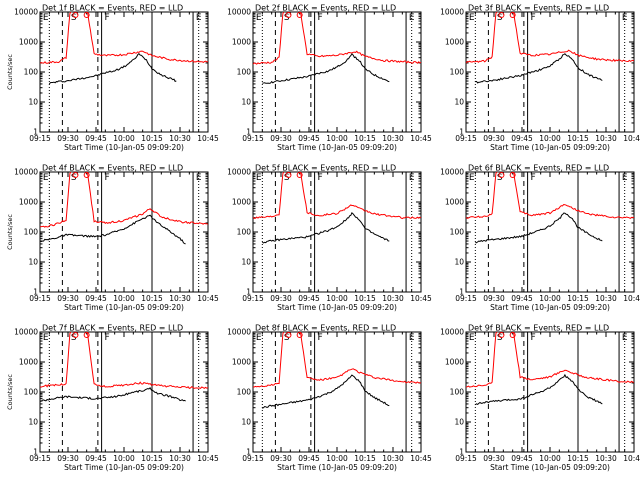  Describe the element at coordinates (538, 168) in the screenshot. I see `plot-title: Det 6f BLACK = Events, RED = LLD` at that location.